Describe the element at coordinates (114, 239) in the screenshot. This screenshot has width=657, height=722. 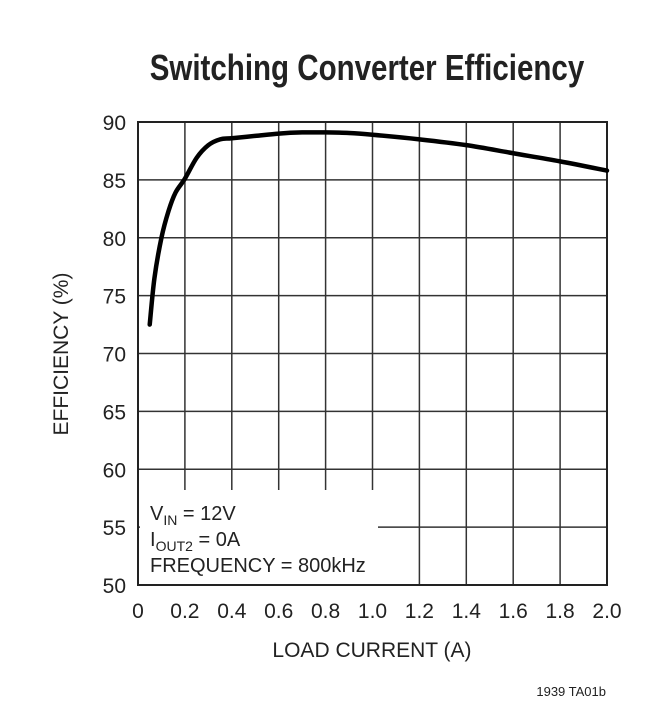
I see `y-tick-label: 80` at that location.